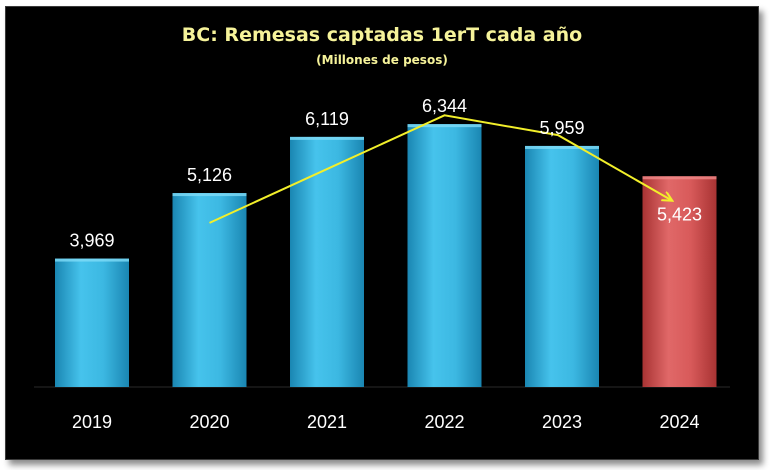 This screenshot has width=770, height=470. I want to click on value-label-2020: 5,126, so click(209, 175).